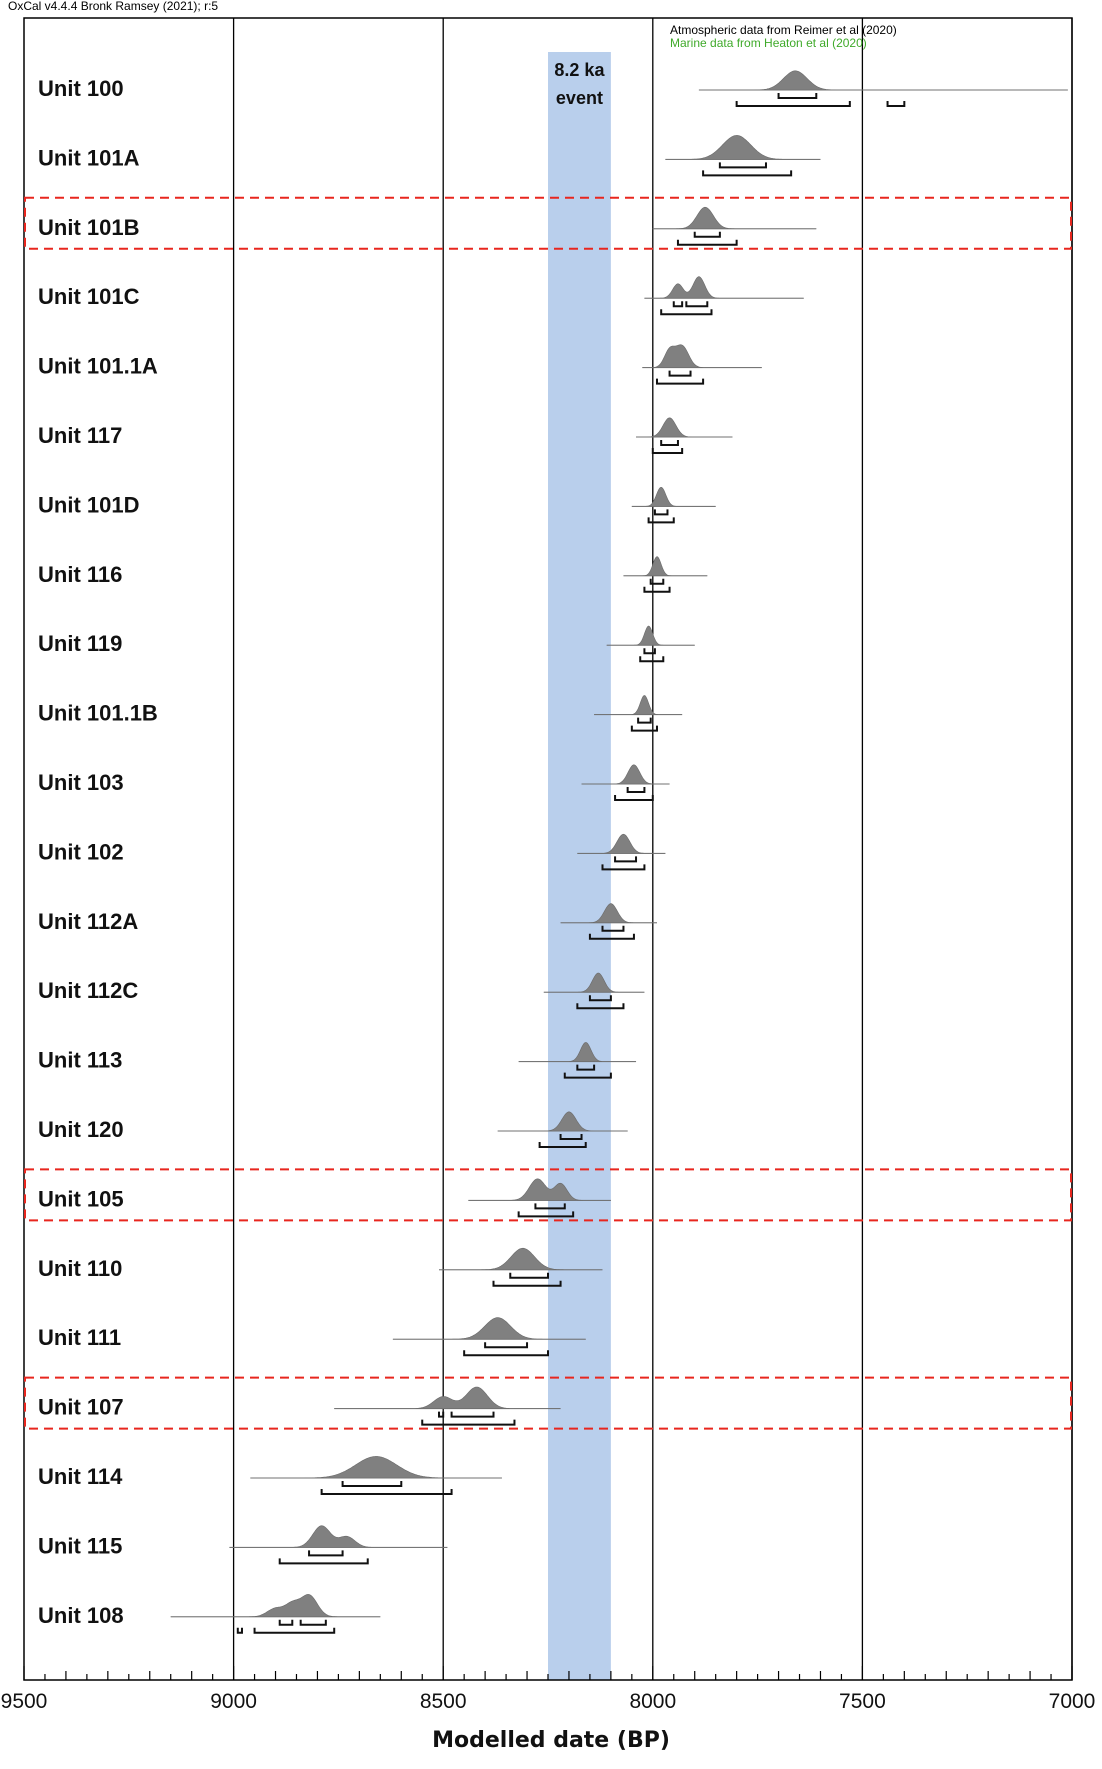 This screenshot has height=1769, width=1102. I want to click on row-unit-114: Unit 114, so click(270, 1475).